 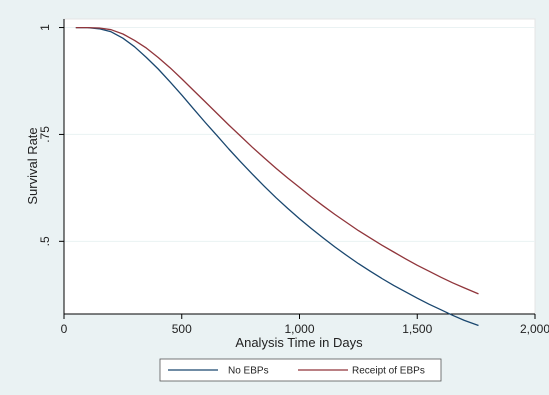 I want to click on legend-label-no-ebps: No EBPs, so click(x=248, y=371).